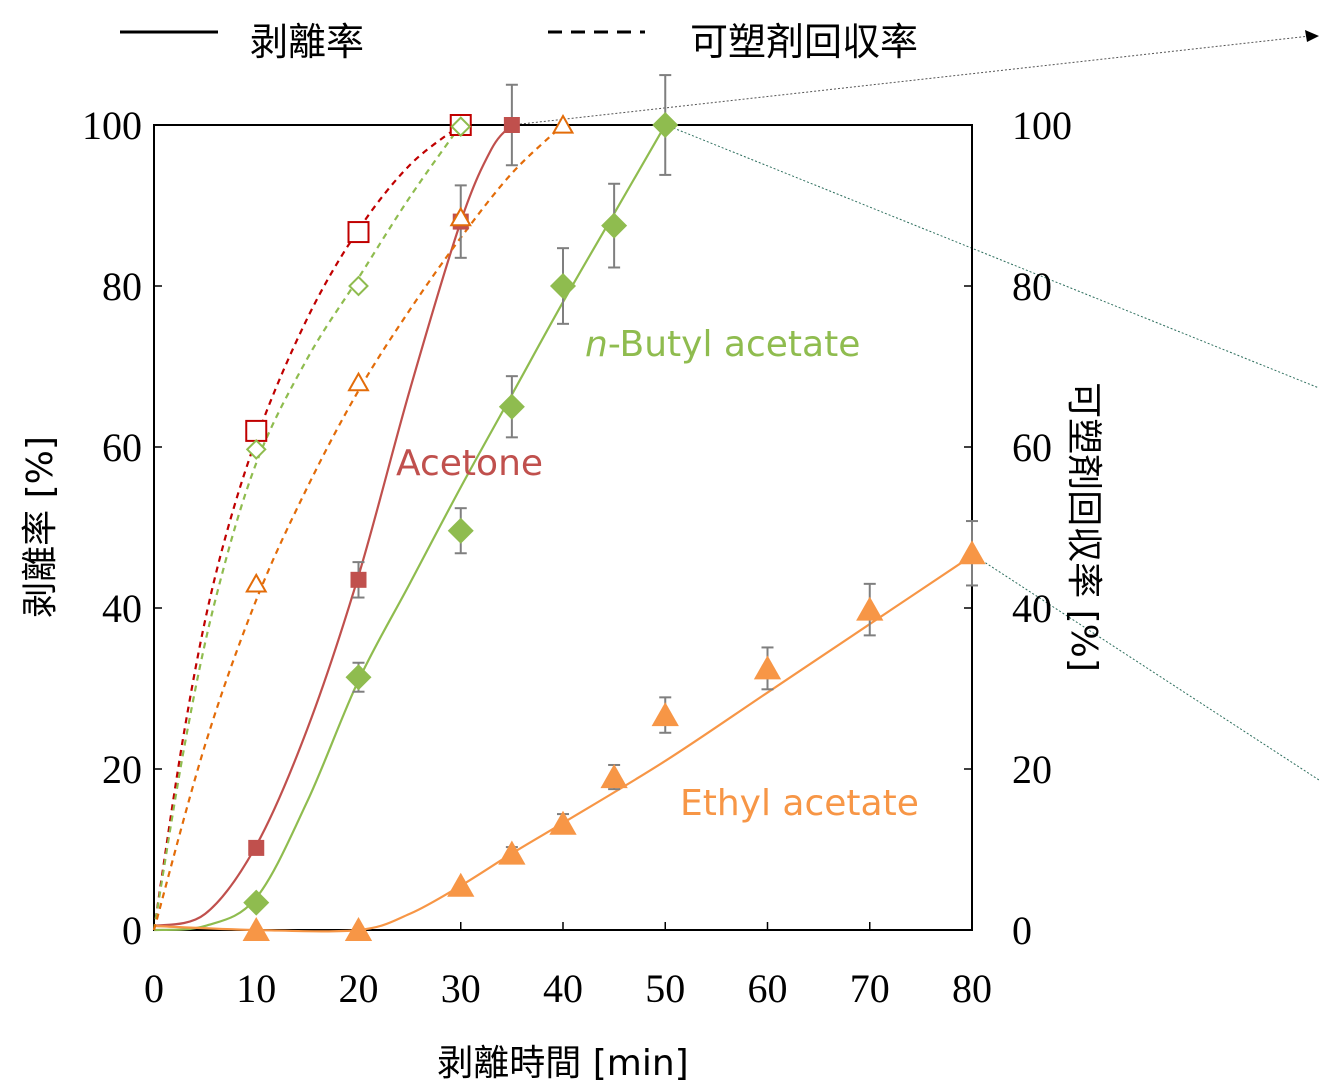 This screenshot has height=1088, width=1319. I want to click on x-tick-label: 20, so click(359, 988).